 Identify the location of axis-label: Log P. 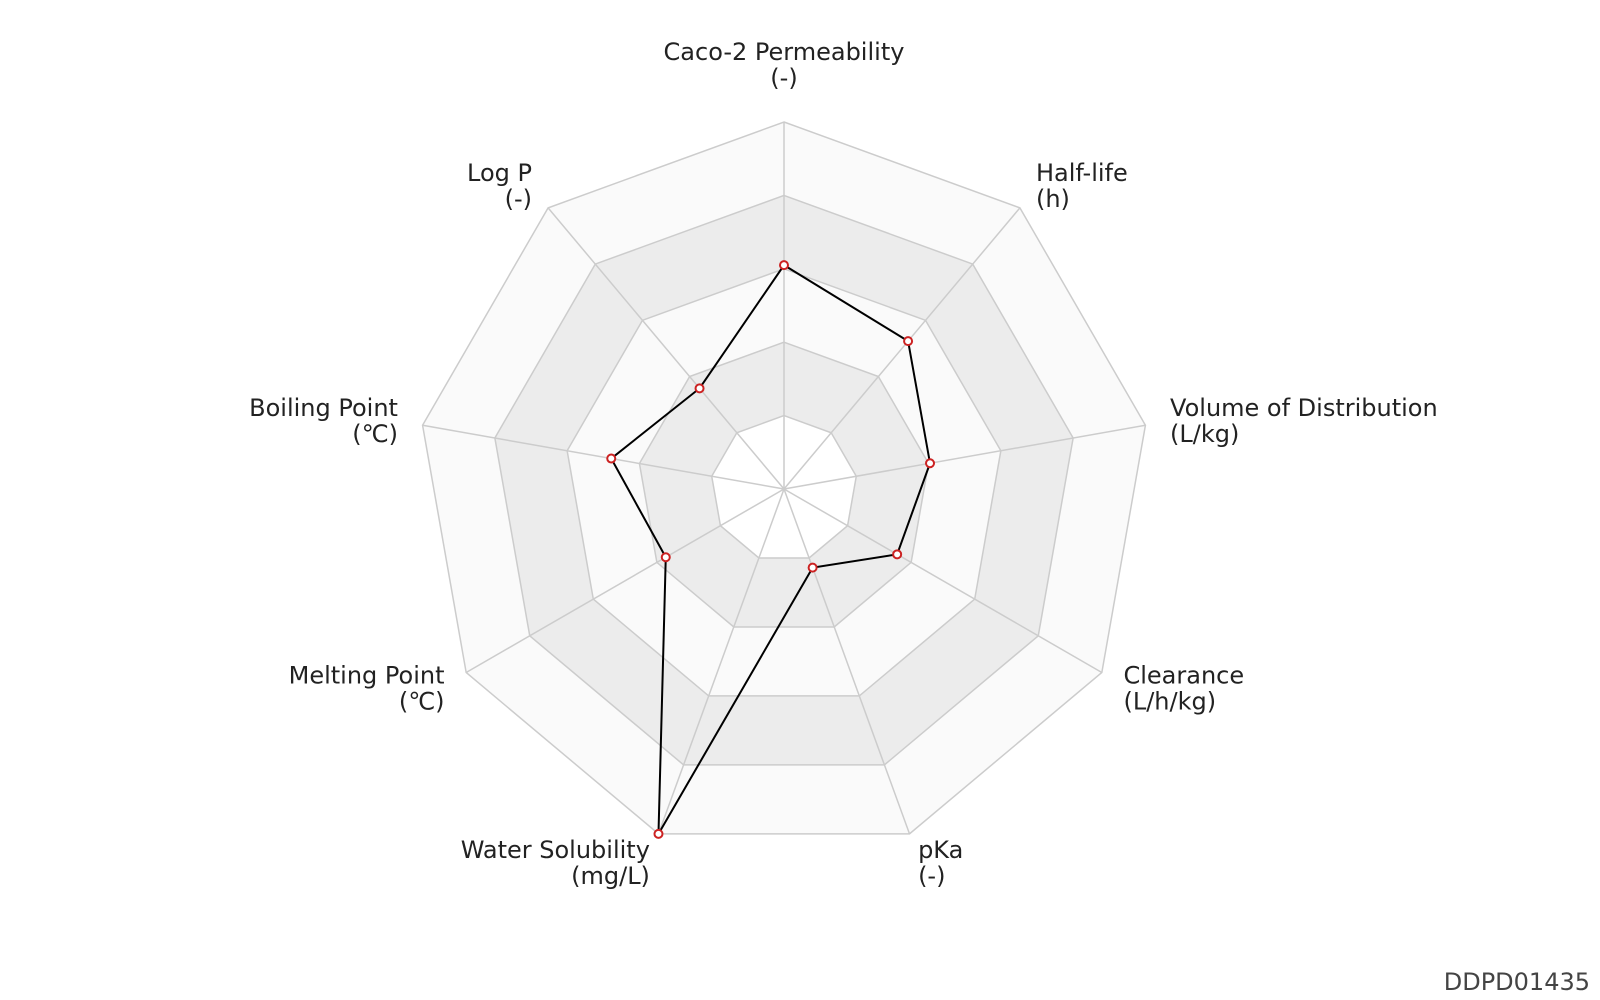
(499, 173).